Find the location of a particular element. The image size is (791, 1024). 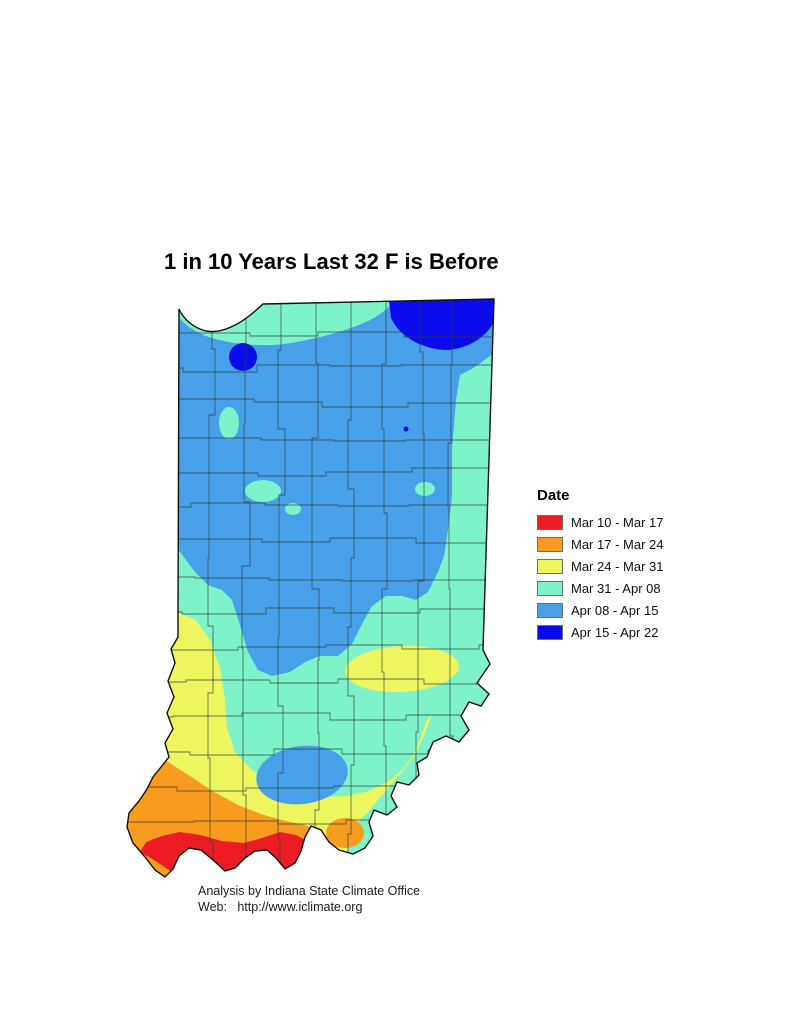

legend-label: Mar 31 - Apr 08 is located at coordinates (616, 588).